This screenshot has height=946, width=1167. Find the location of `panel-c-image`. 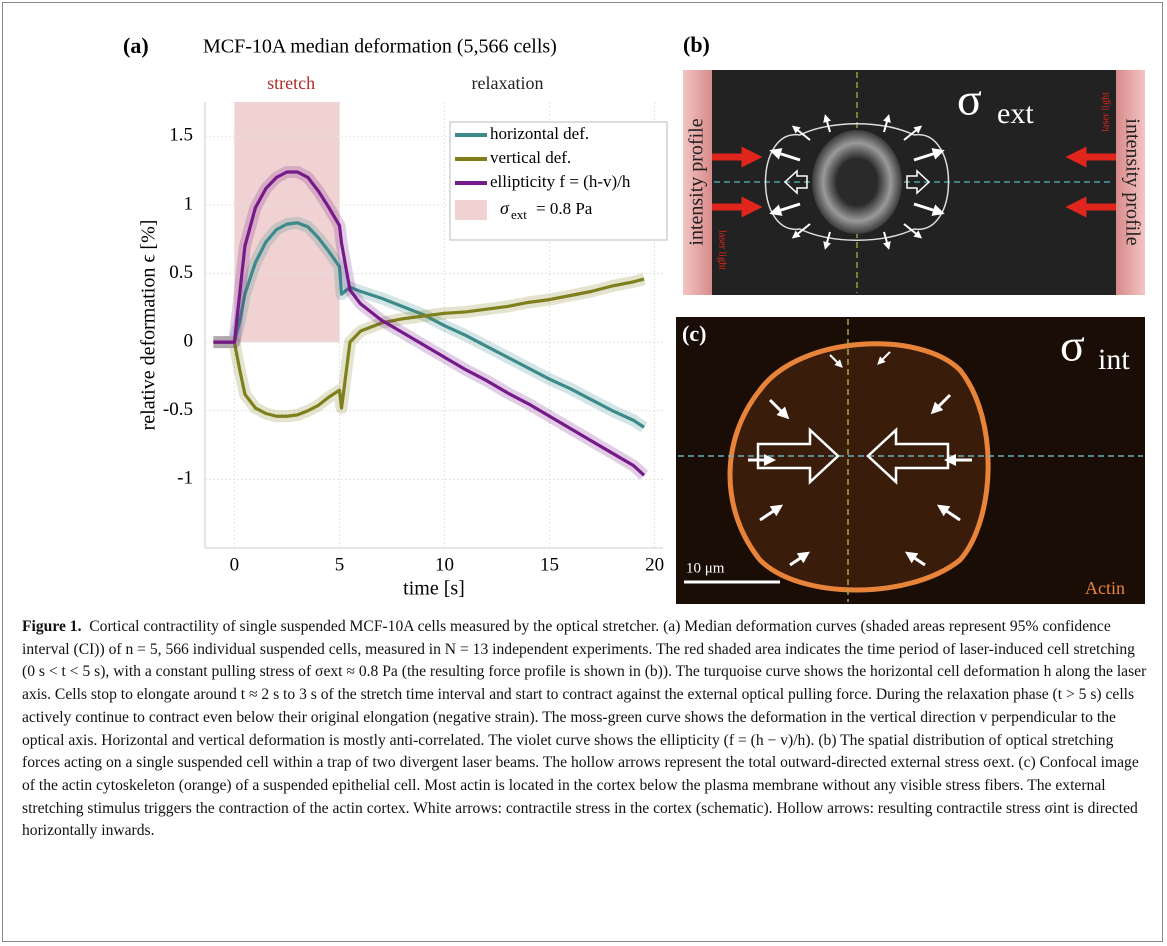

panel-c-image is located at coordinates (910, 460).